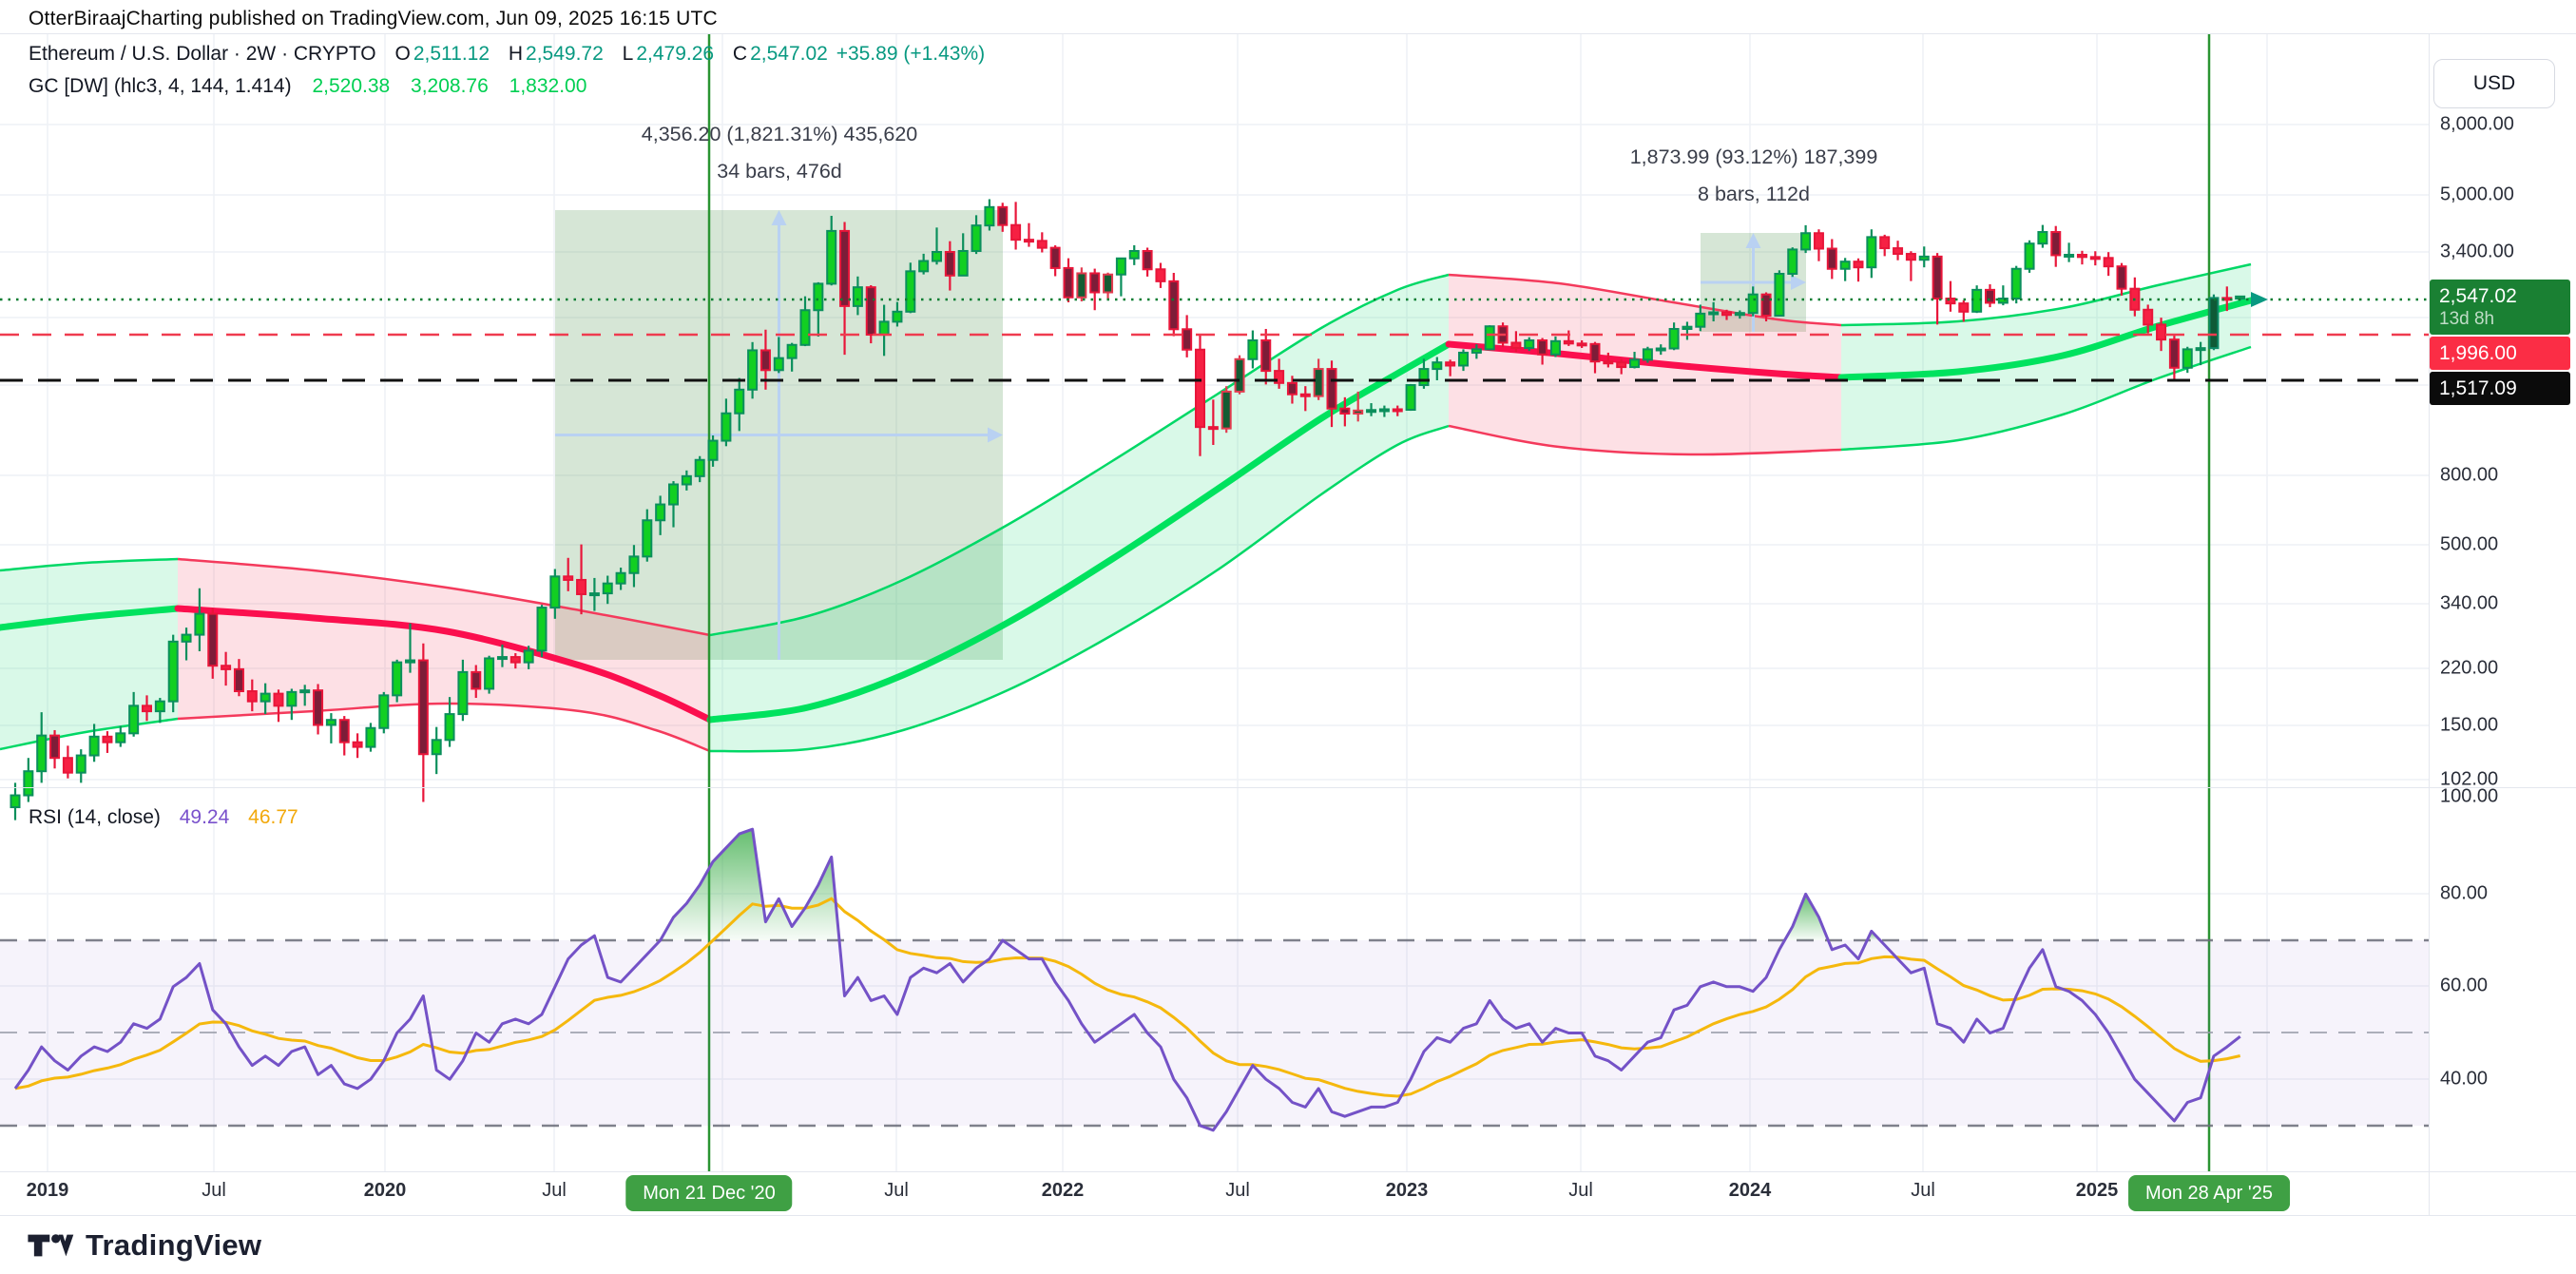  Describe the element at coordinates (2097, 1190) in the screenshot. I see `time-axis-tick: 2025` at that location.